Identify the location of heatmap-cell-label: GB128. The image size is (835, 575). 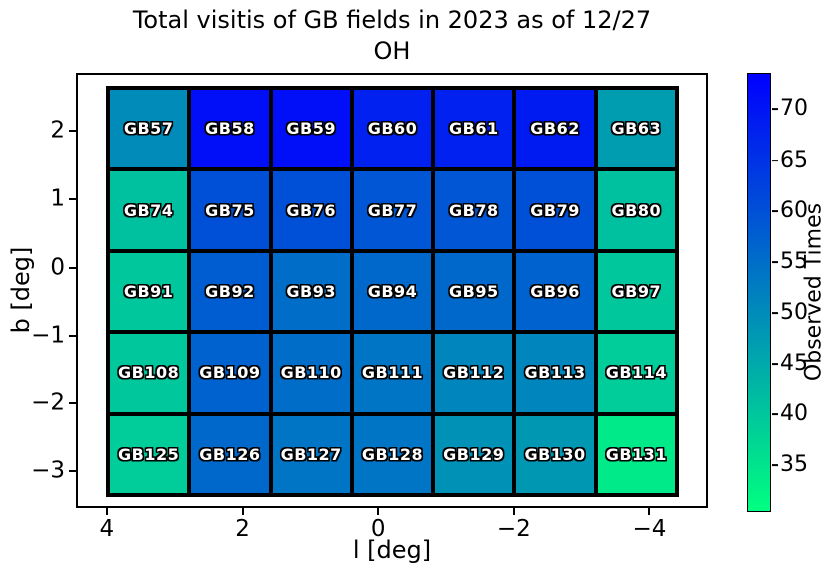
(392, 454).